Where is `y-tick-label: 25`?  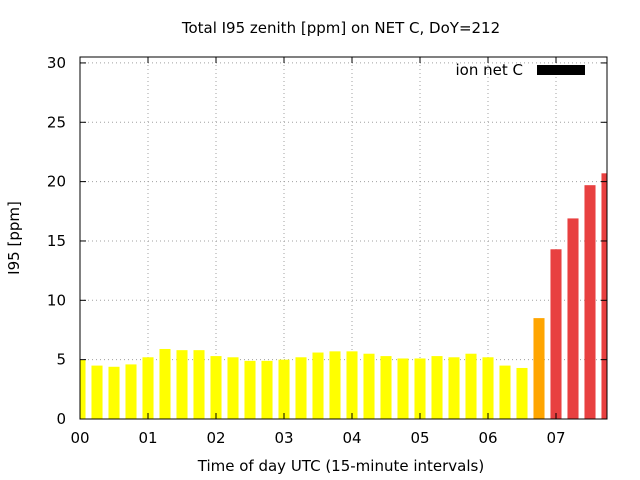 y-tick-label: 25 is located at coordinates (56, 122).